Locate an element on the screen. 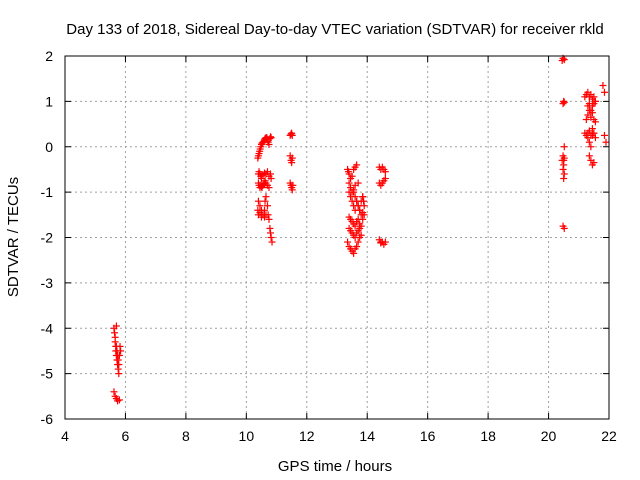 This screenshot has width=640, height=480. x-tick-label: 22 is located at coordinates (609, 436).